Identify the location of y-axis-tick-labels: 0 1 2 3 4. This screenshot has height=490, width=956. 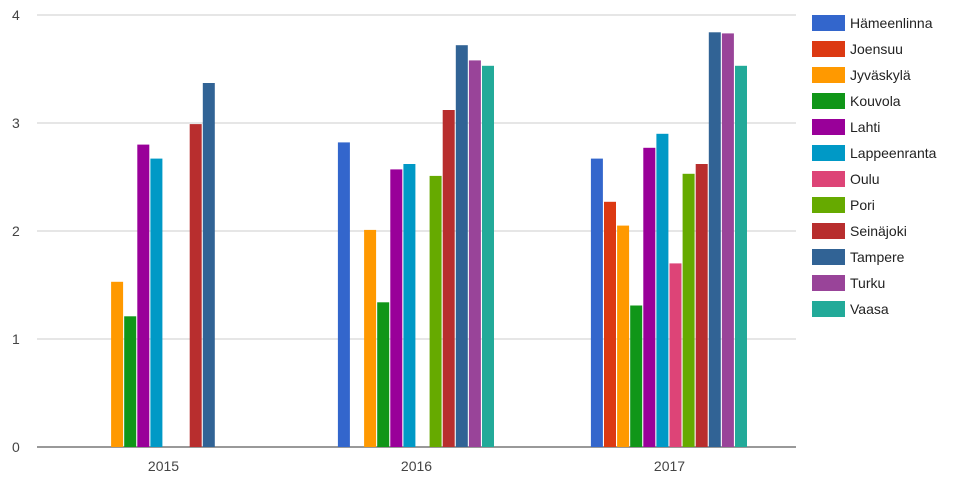
(16, 231).